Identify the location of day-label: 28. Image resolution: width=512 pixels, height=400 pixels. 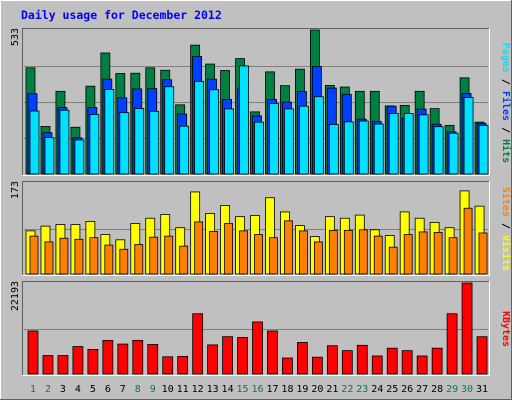
(437, 389).